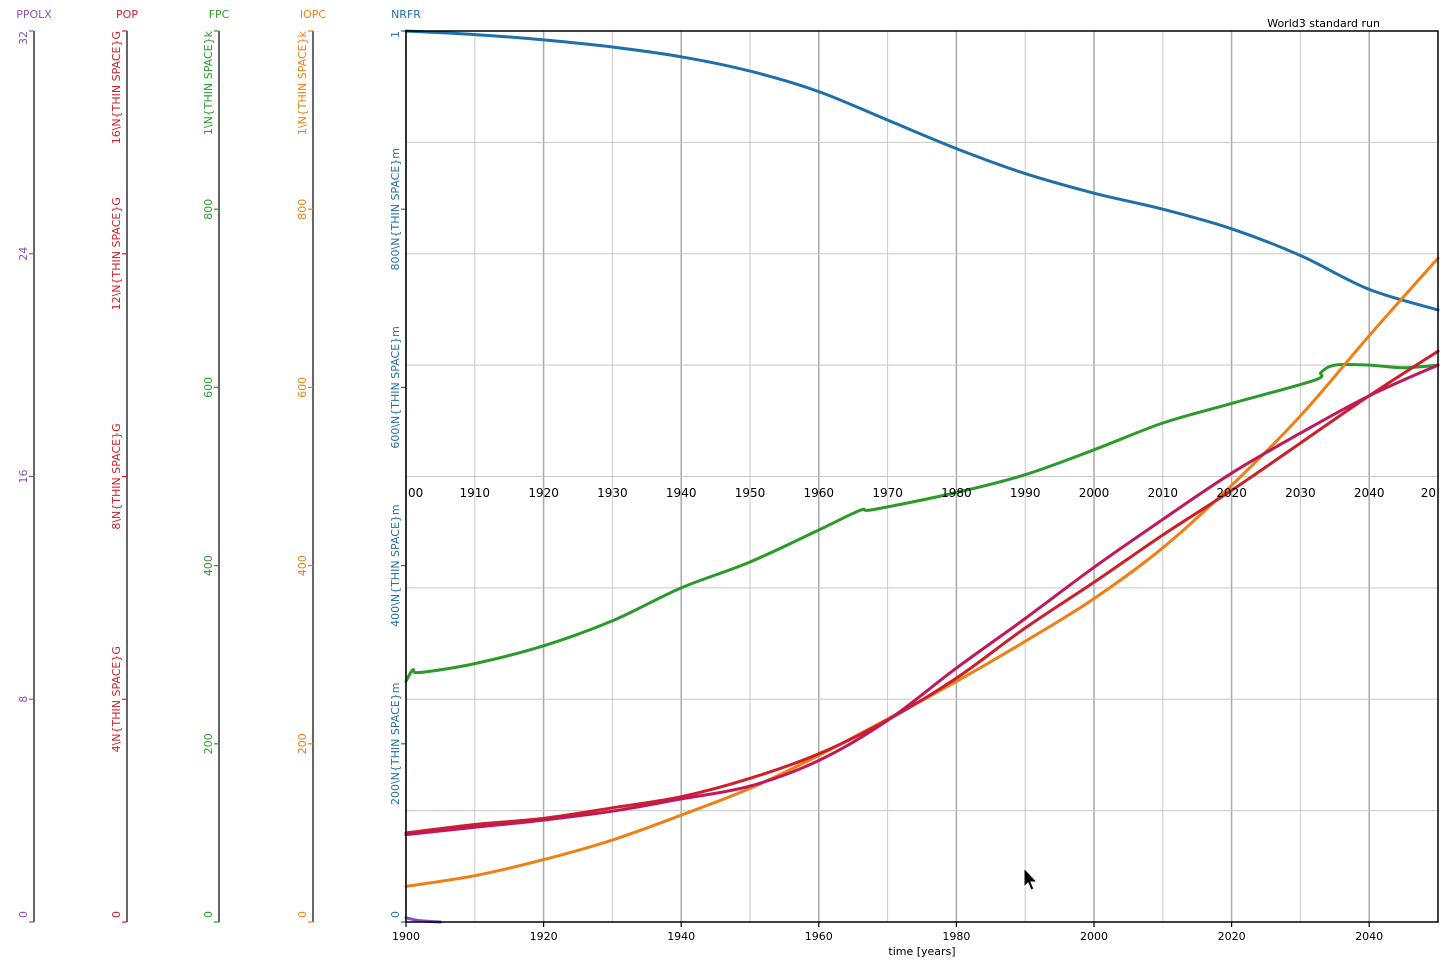 The height and width of the screenshot is (972, 1456). Describe the element at coordinates (544, 936) in the screenshot. I see `x-tick-label: 1920` at that location.